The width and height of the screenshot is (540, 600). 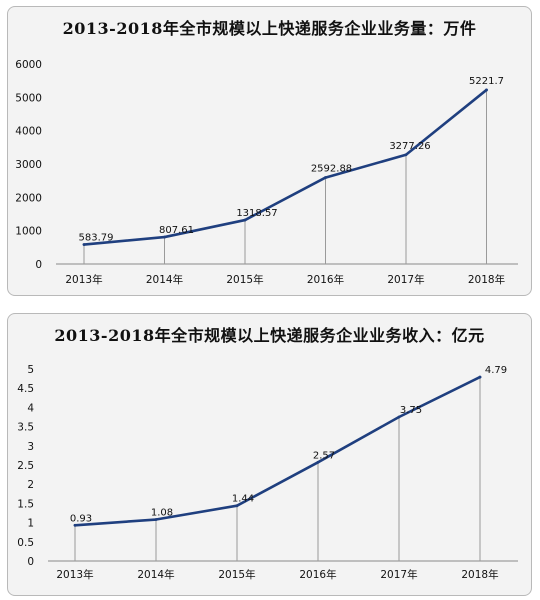 What do you see at coordinates (496, 370) in the screenshot?
I see `data-label: 4.79` at bounding box center [496, 370].